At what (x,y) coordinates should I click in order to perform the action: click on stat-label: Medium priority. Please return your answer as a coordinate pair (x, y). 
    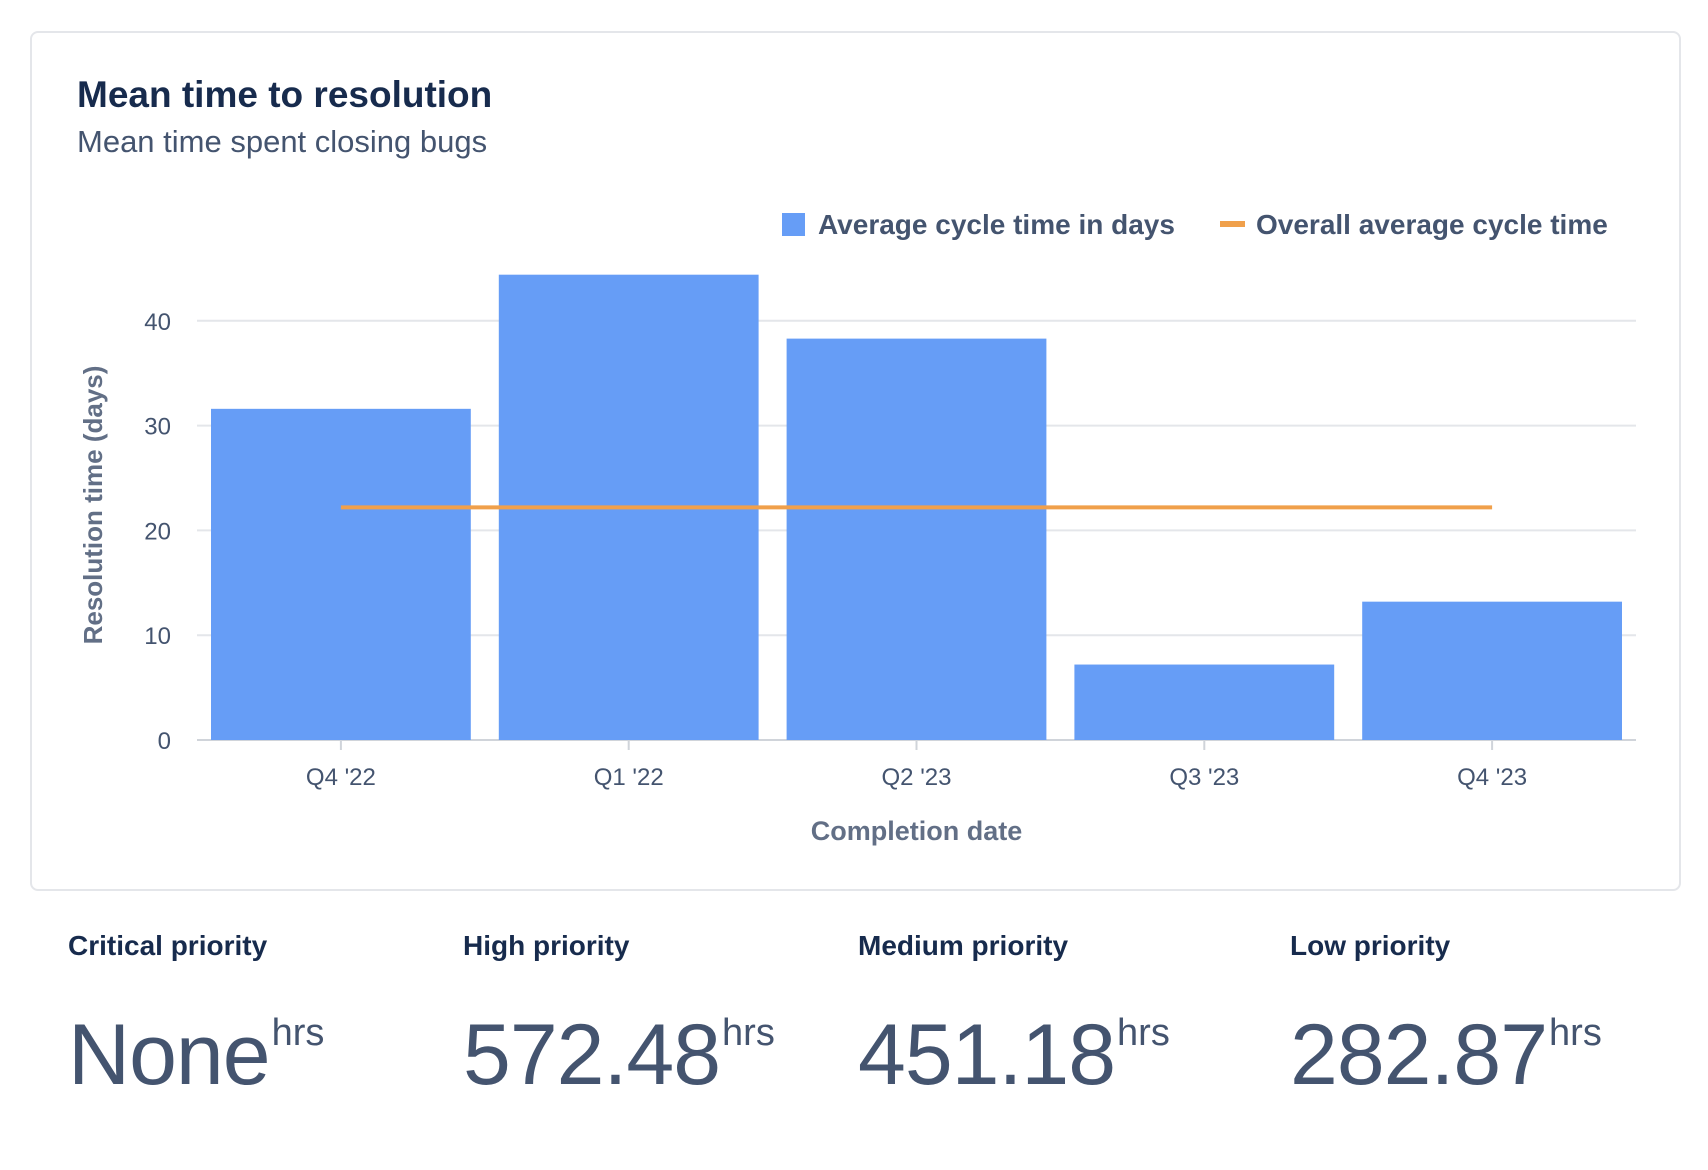
    Looking at the image, I should click on (963, 945).